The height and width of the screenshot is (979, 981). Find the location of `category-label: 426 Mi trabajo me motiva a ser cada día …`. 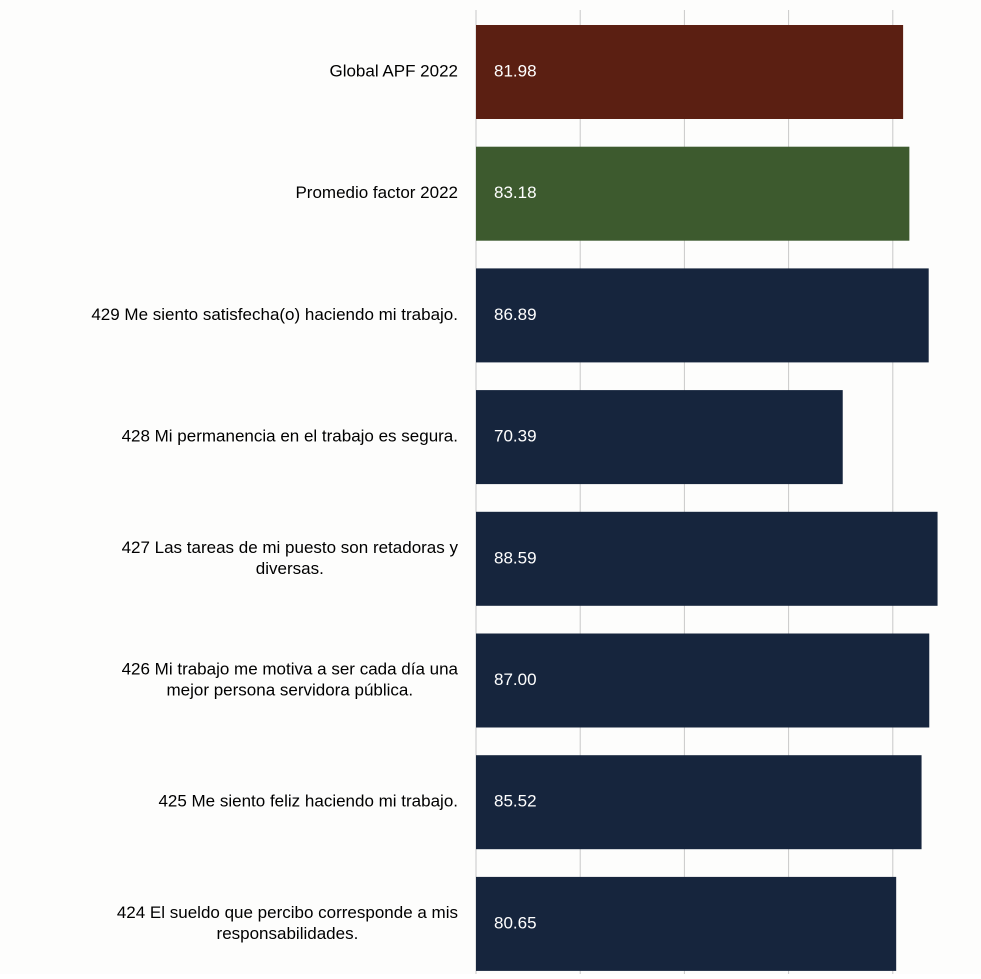

category-label: 426 Mi trabajo me motiva a ser cada día … is located at coordinates (290, 668).